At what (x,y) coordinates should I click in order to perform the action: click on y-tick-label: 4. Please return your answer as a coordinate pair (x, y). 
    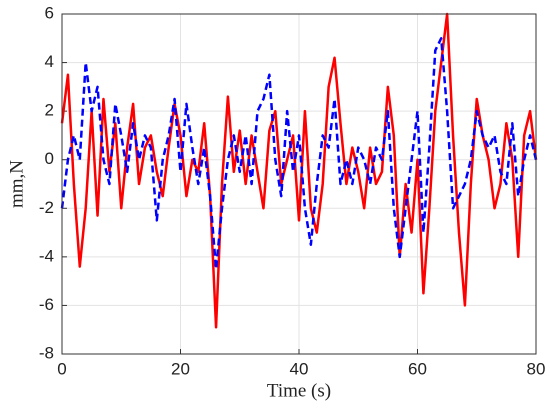
    Looking at the image, I should click on (49, 61).